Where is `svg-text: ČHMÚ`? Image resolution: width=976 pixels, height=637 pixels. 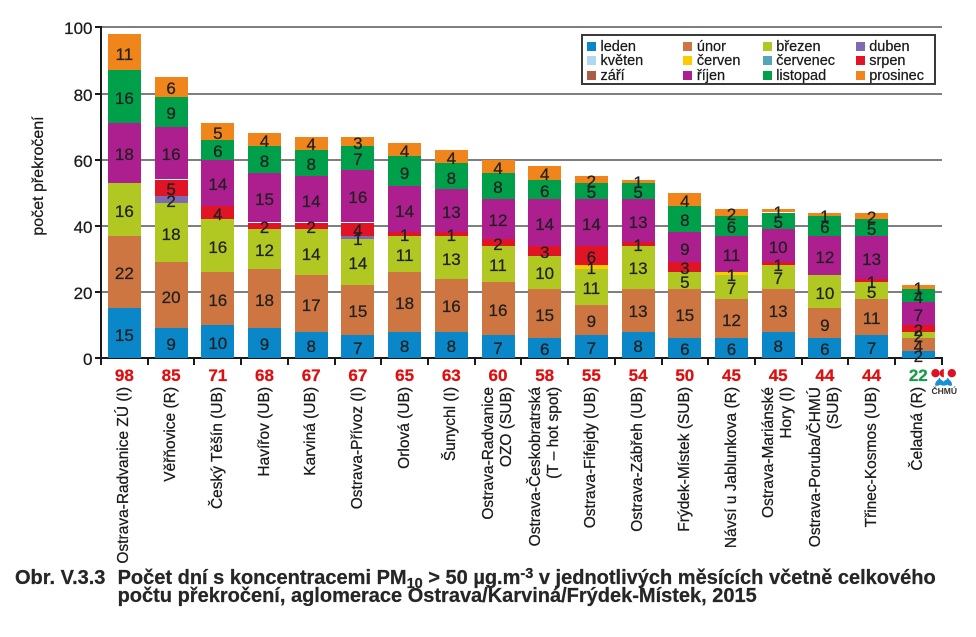
svg-text: ČHMÚ is located at coordinates (945, 390).